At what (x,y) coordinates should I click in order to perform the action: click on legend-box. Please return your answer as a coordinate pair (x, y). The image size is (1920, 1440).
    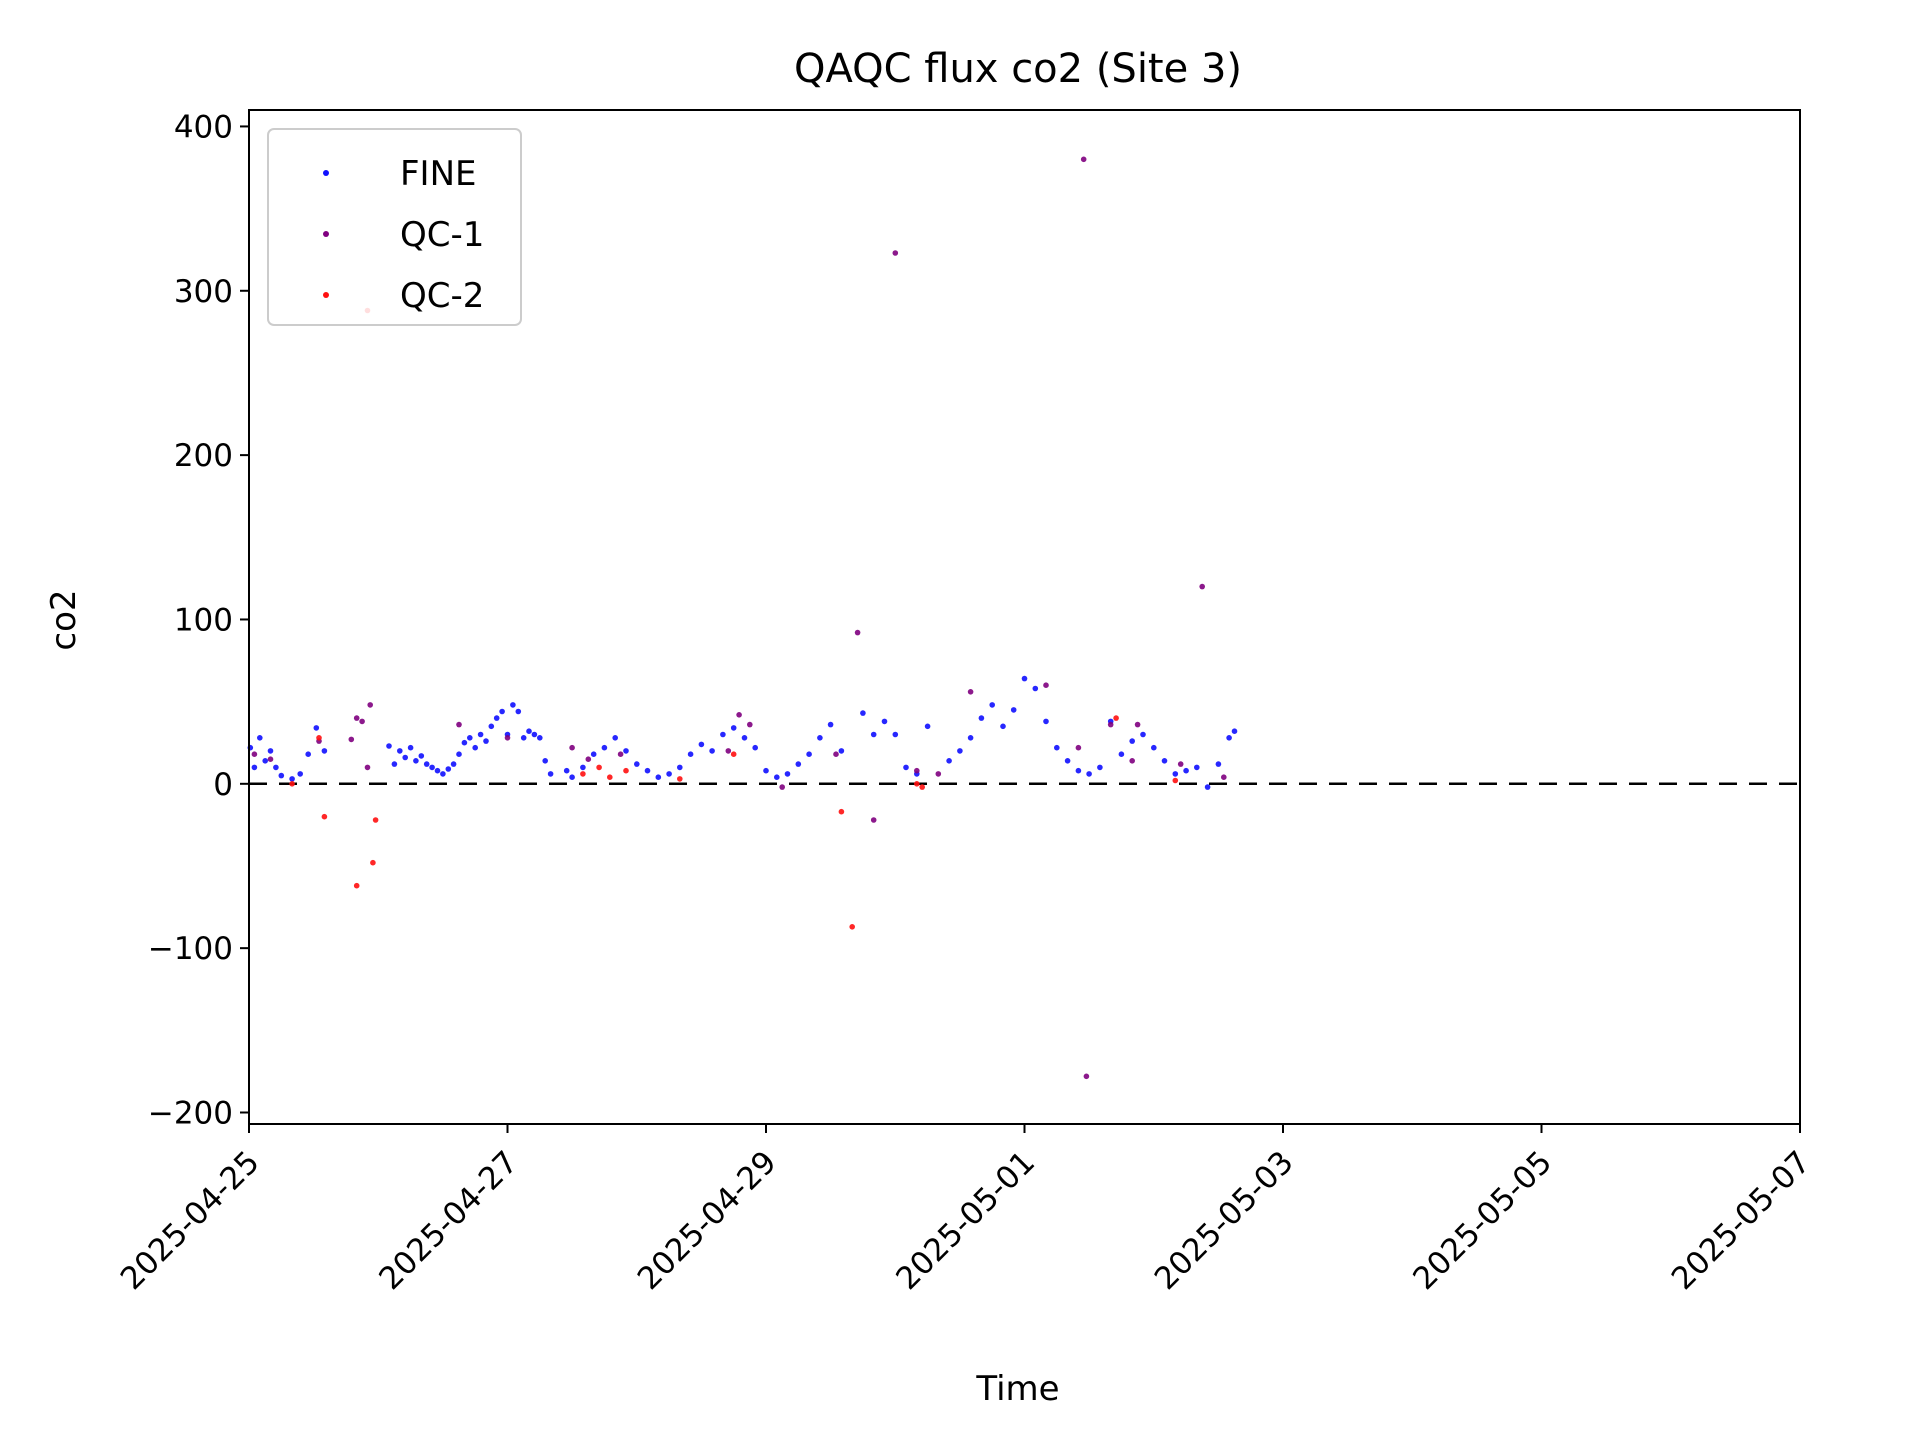
    Looking at the image, I should click on (394, 227).